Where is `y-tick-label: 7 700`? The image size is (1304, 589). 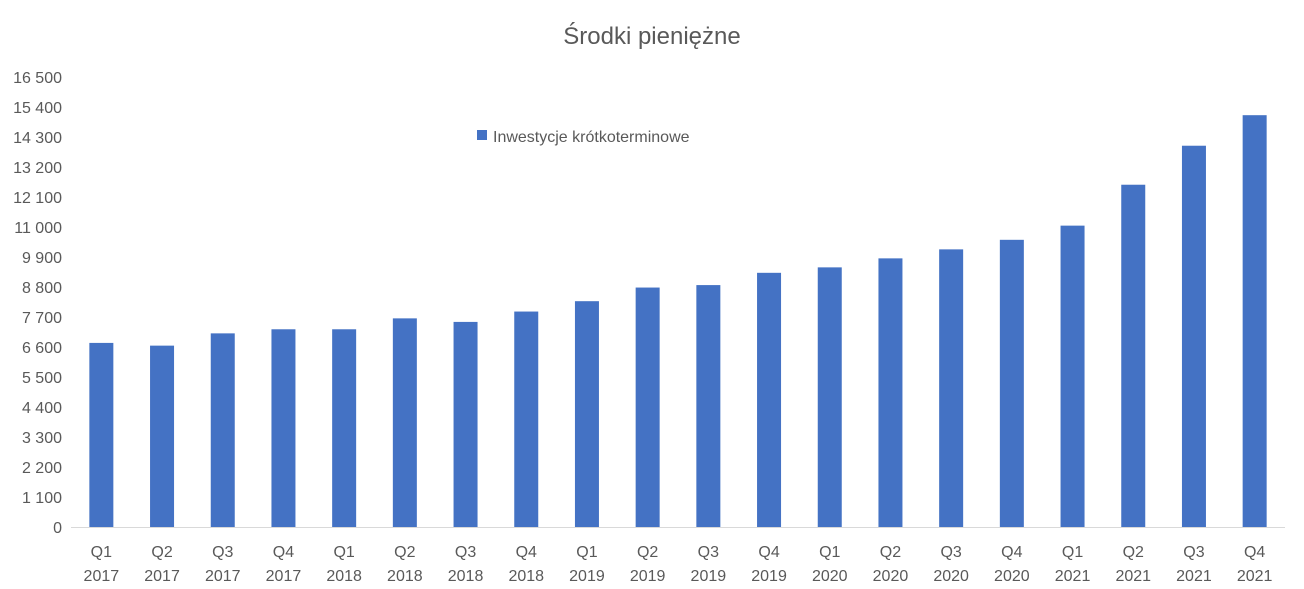
y-tick-label: 7 700 is located at coordinates (42, 318).